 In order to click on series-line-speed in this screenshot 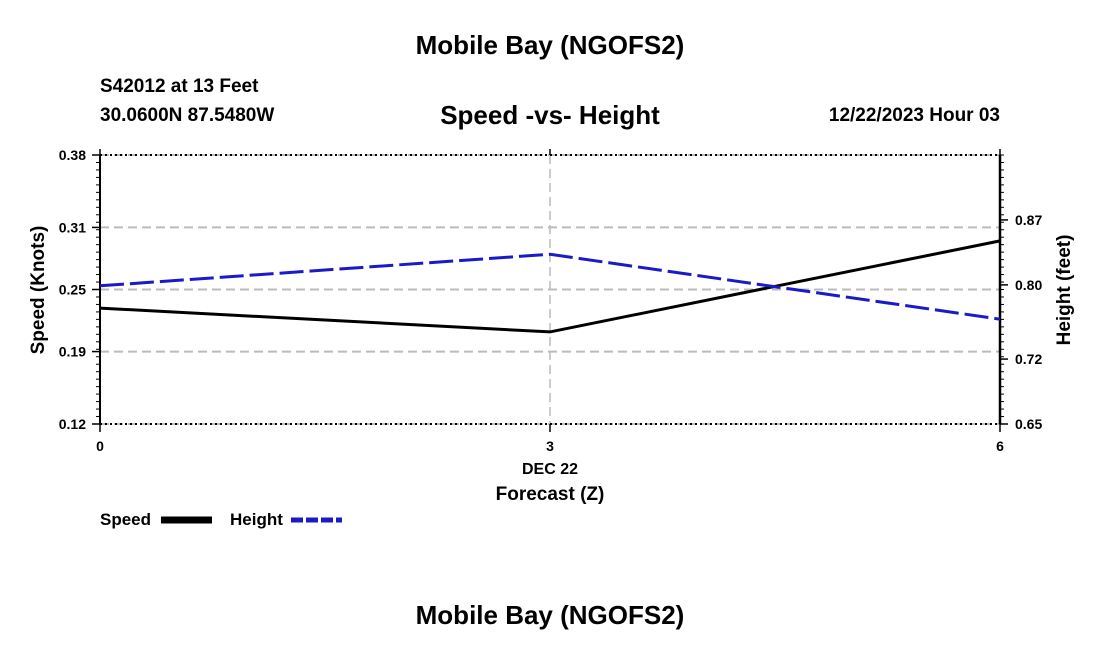, I will do `click(550, 286)`.